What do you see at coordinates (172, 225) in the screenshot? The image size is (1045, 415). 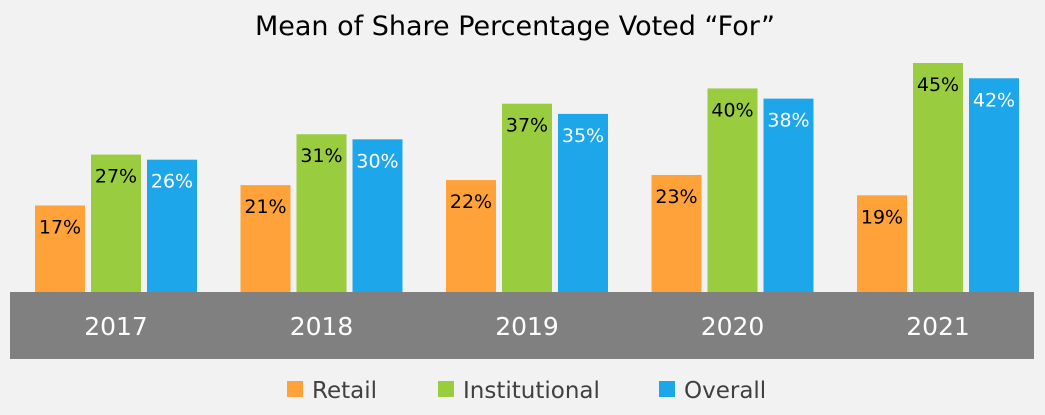 I see `bar-overall-2017` at bounding box center [172, 225].